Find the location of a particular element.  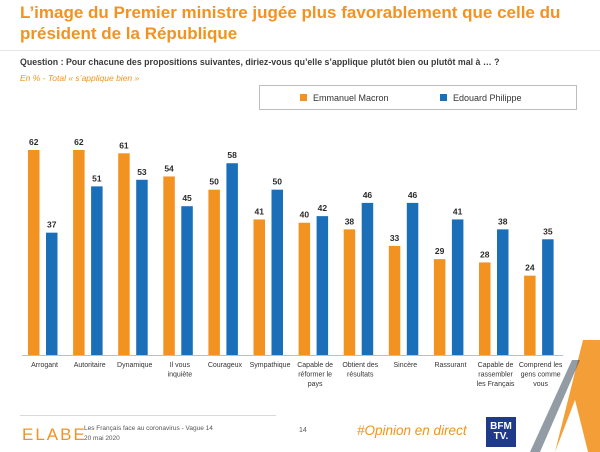

data-label-philippe-1: 51 is located at coordinates (97, 178).